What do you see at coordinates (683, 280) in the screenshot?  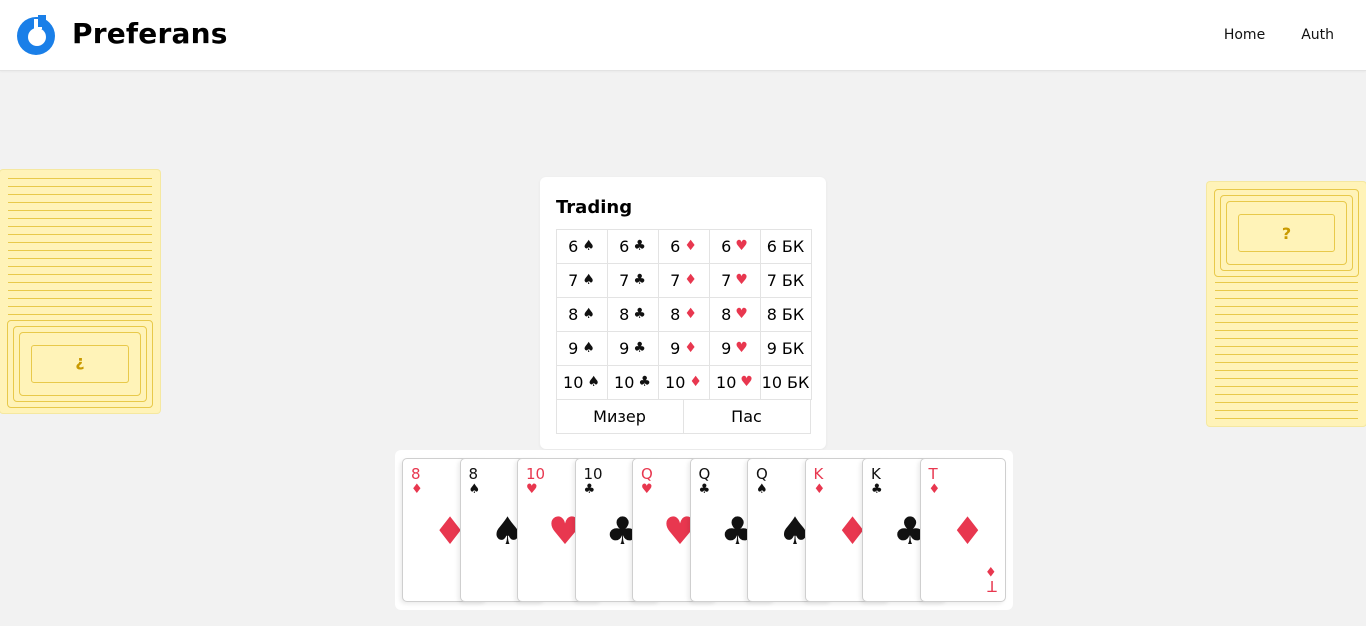 I see `bid-7-2: 7 ♦` at bounding box center [683, 280].